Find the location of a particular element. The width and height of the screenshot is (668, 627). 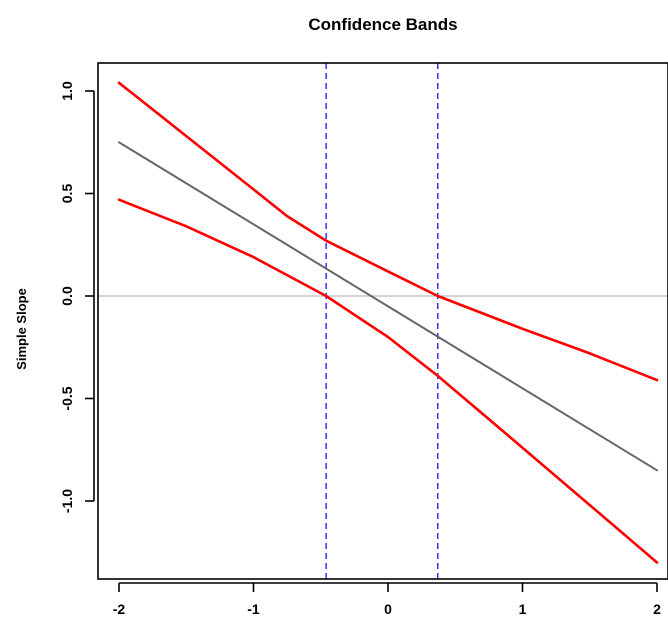

y-tick-label: -0.5 is located at coordinates (67, 398).